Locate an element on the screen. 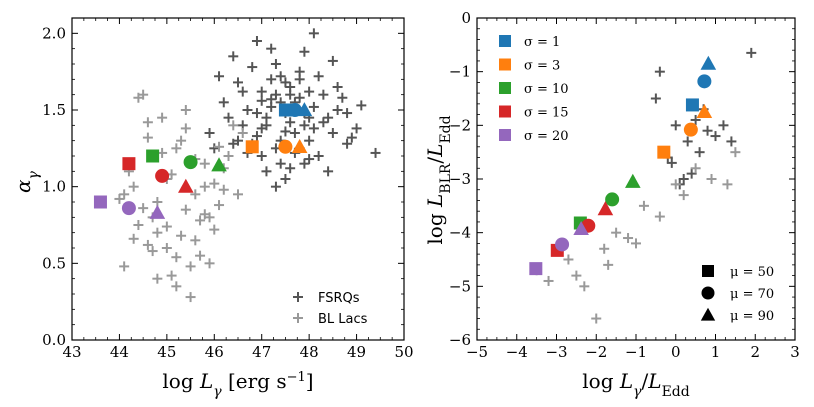 The image size is (814, 407). mu-legend: μ = 50 μ = 70 μ = 90 is located at coordinates (737, 294).